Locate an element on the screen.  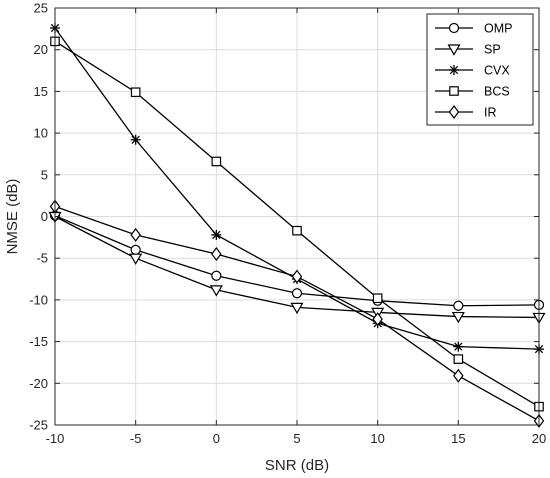
legend: OMP SP CVX BCS IR is located at coordinates (480, 69).